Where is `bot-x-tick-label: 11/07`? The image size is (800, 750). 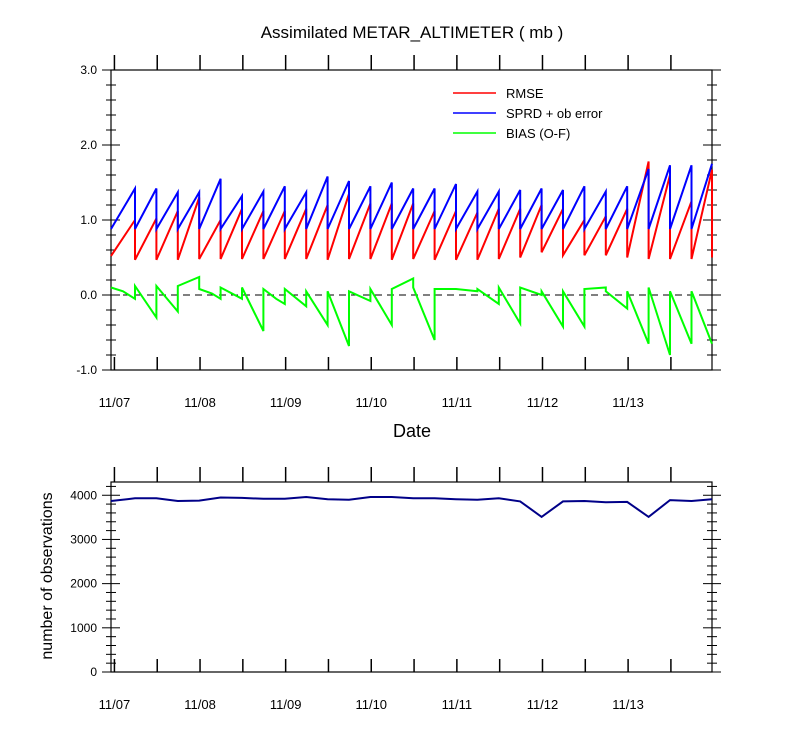
bot-x-tick-label: 11/07 is located at coordinates (115, 704).